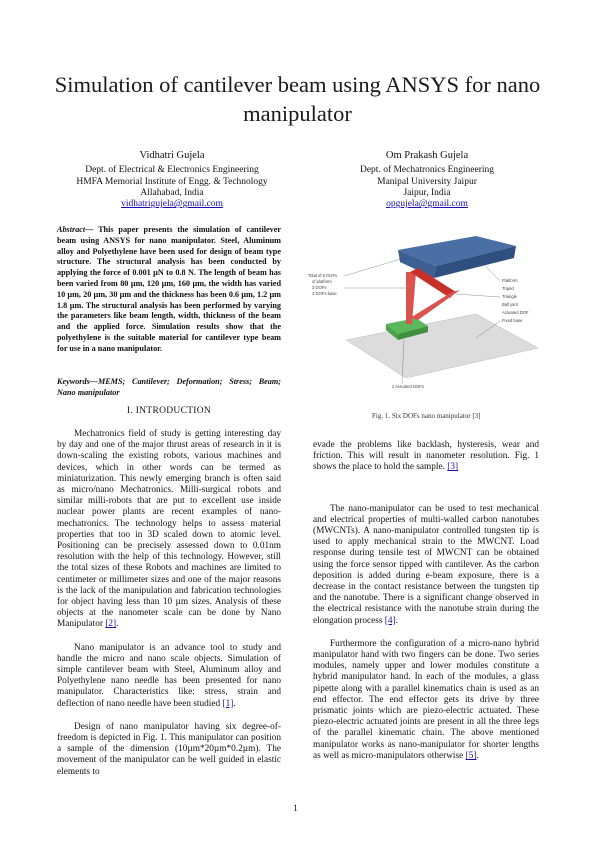 The image size is (595, 842). What do you see at coordinates (515, 312) in the screenshot?
I see `label-actuated-dof: Actuated DOF` at bounding box center [515, 312].